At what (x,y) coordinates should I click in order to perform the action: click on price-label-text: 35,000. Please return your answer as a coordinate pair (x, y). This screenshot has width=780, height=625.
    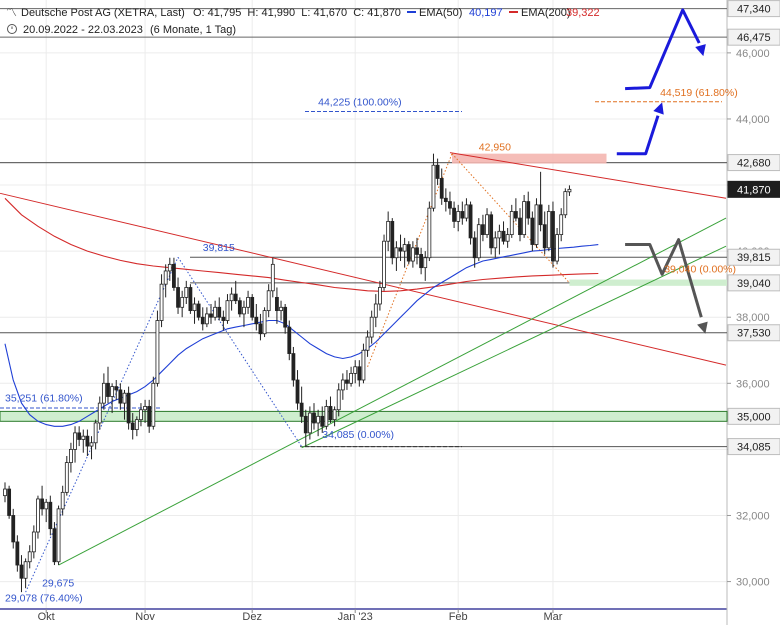
    Looking at the image, I should click on (754, 417).